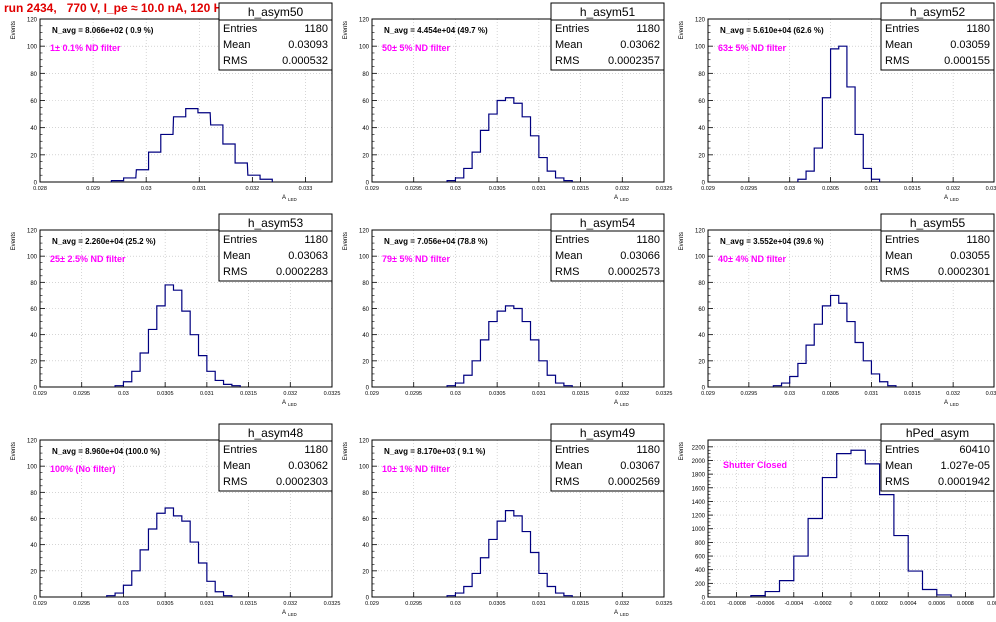 This screenshot has width=996, height=622. I want to click on stats-value: 0.0002283, so click(302, 272).